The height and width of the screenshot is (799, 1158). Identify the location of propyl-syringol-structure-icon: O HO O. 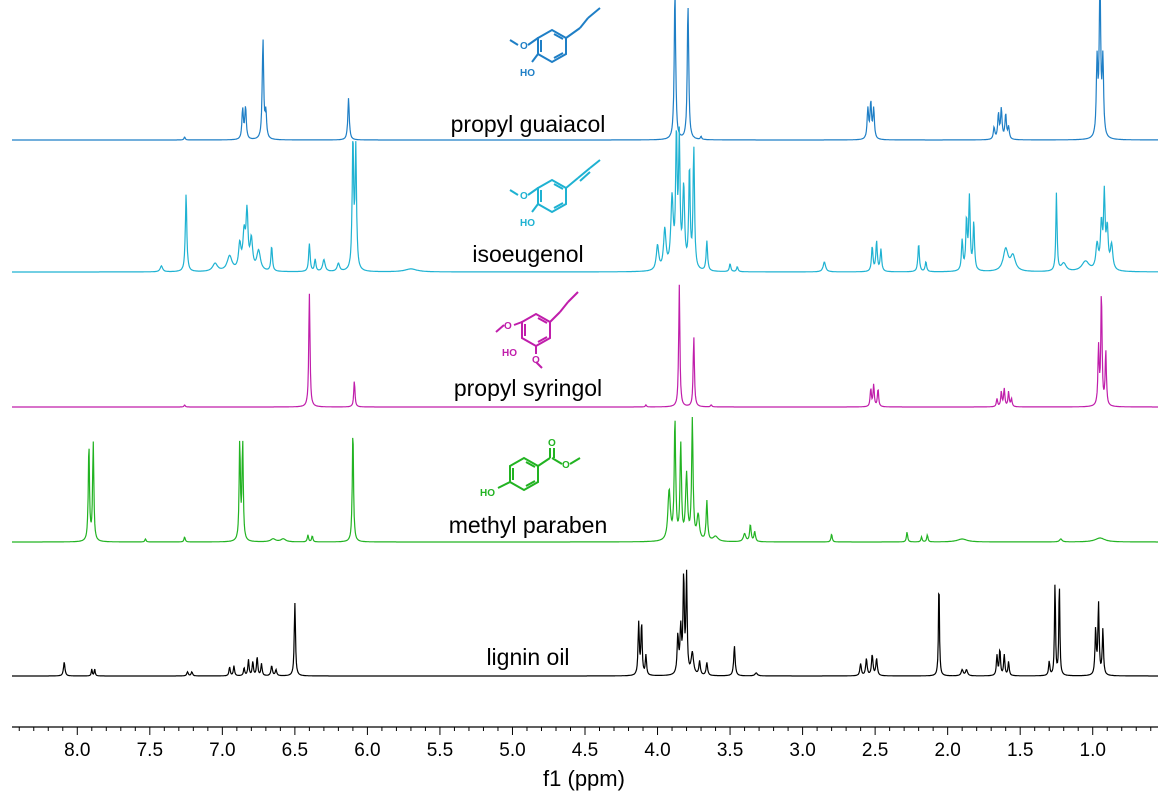
(537, 330).